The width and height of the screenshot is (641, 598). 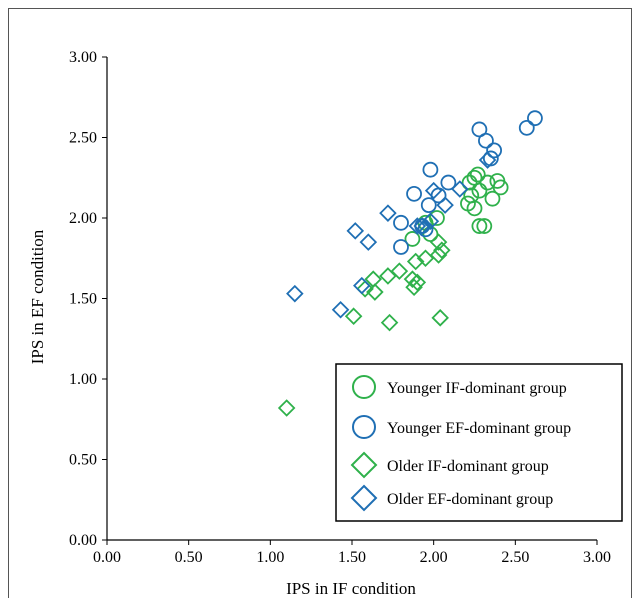 I want to click on y-tick-label: 2.00, so click(x=83, y=218).